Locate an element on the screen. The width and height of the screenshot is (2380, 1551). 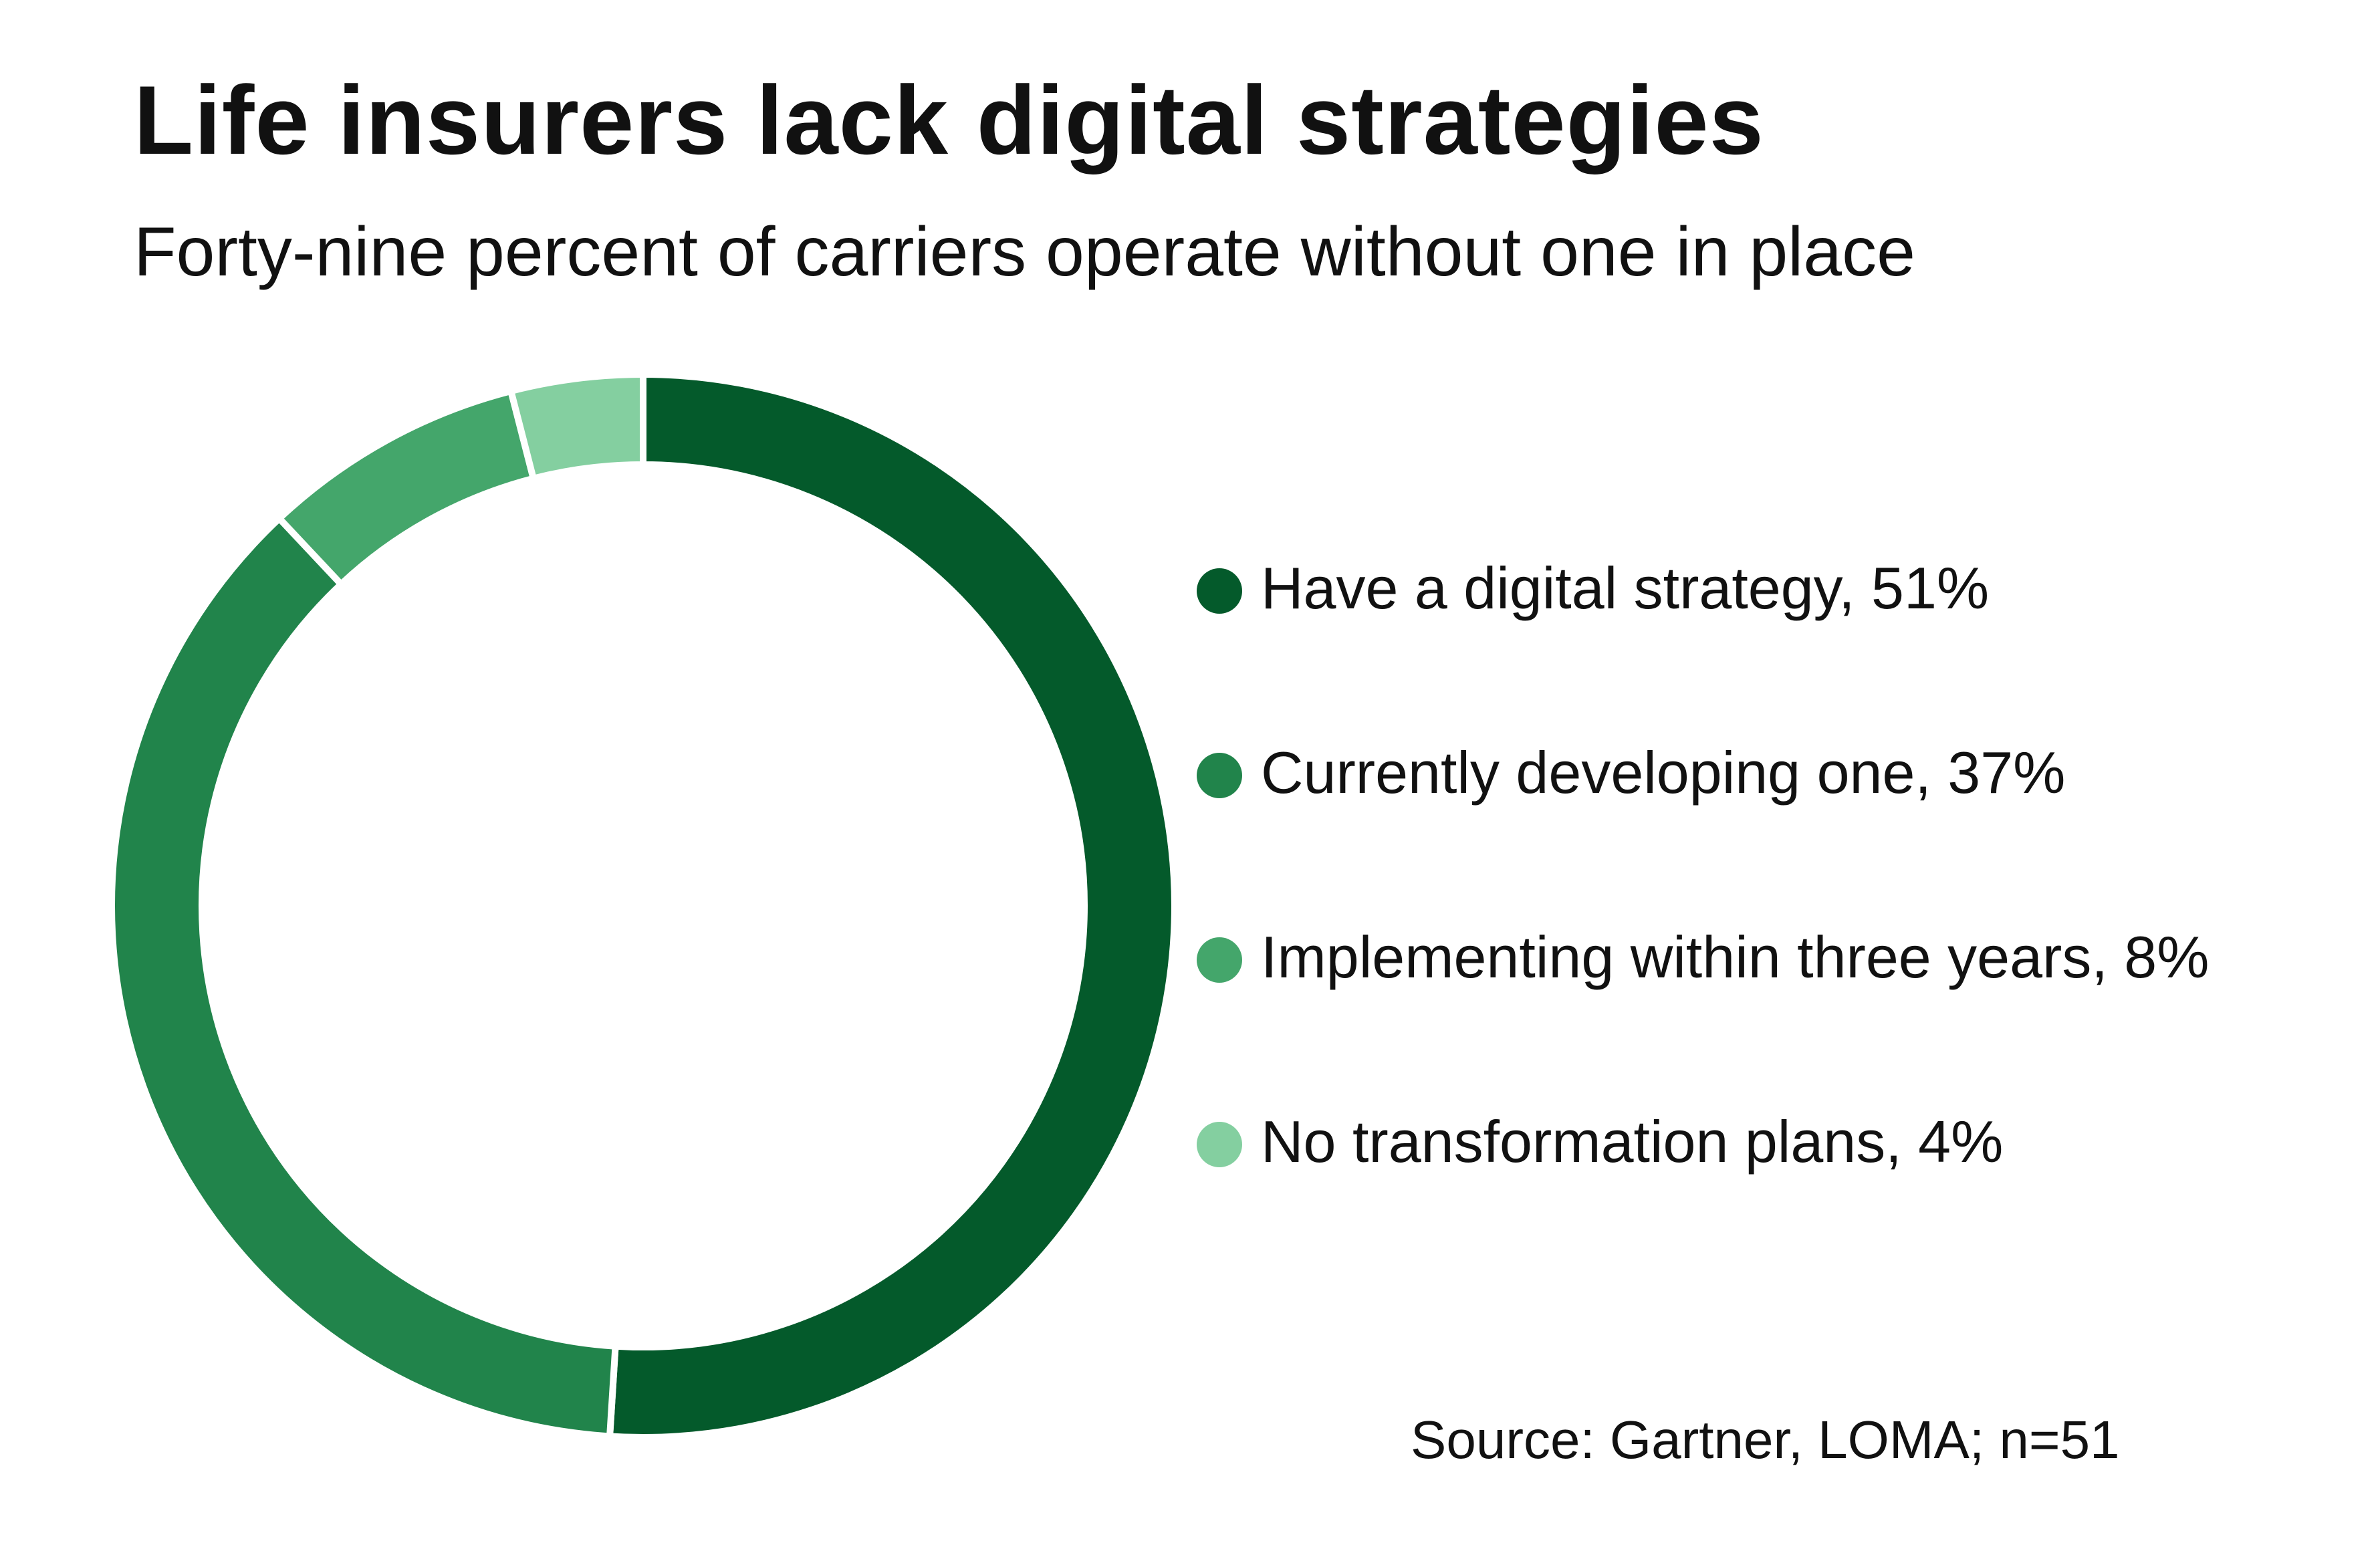
donut-slice-implementing is located at coordinates (406, 487).